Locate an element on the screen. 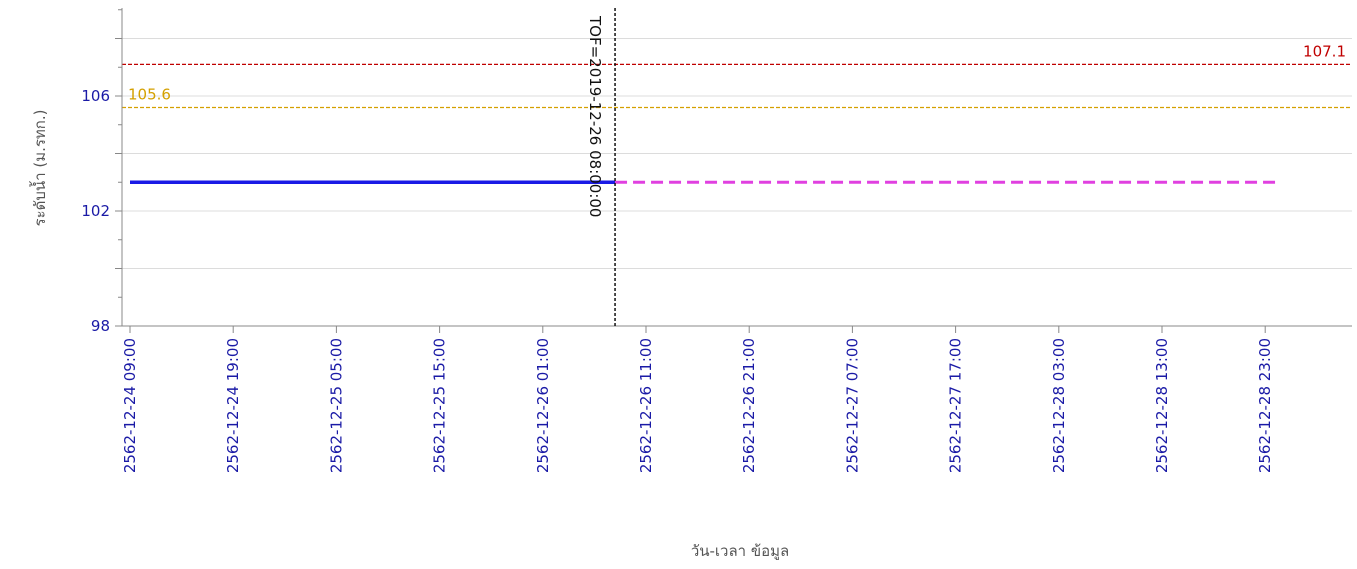 This screenshot has width=1357, height=569. x-tick-label: 2562-12-26 21:00 is located at coordinates (749, 405).